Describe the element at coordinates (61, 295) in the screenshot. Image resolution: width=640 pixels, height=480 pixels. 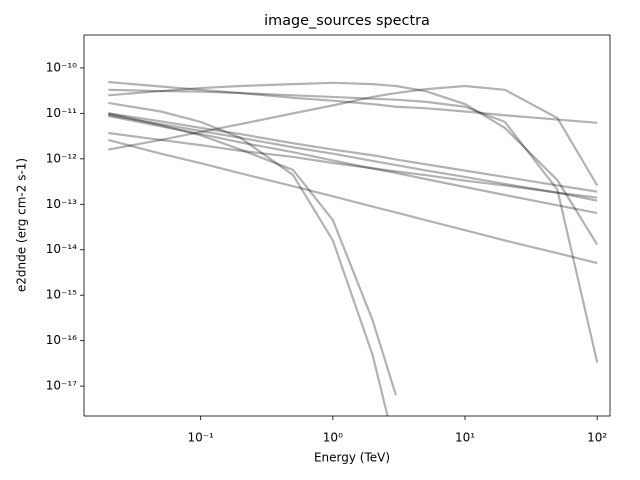
I see `y-tick-label: 10⁻¹⁵` at that location.